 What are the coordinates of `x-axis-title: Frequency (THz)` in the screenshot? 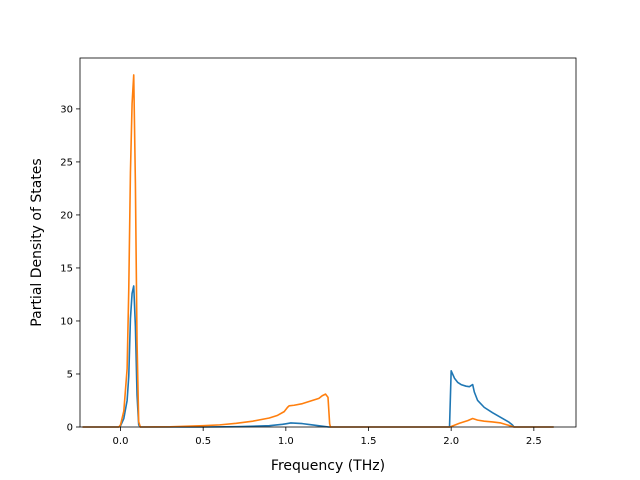 It's located at (328, 466).